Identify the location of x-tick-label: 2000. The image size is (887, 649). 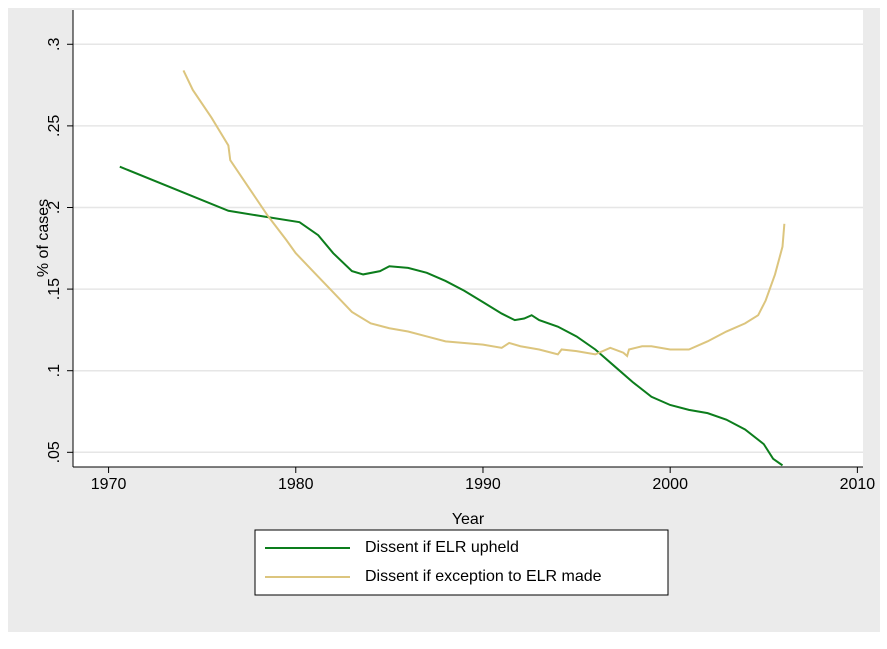
(670, 484).